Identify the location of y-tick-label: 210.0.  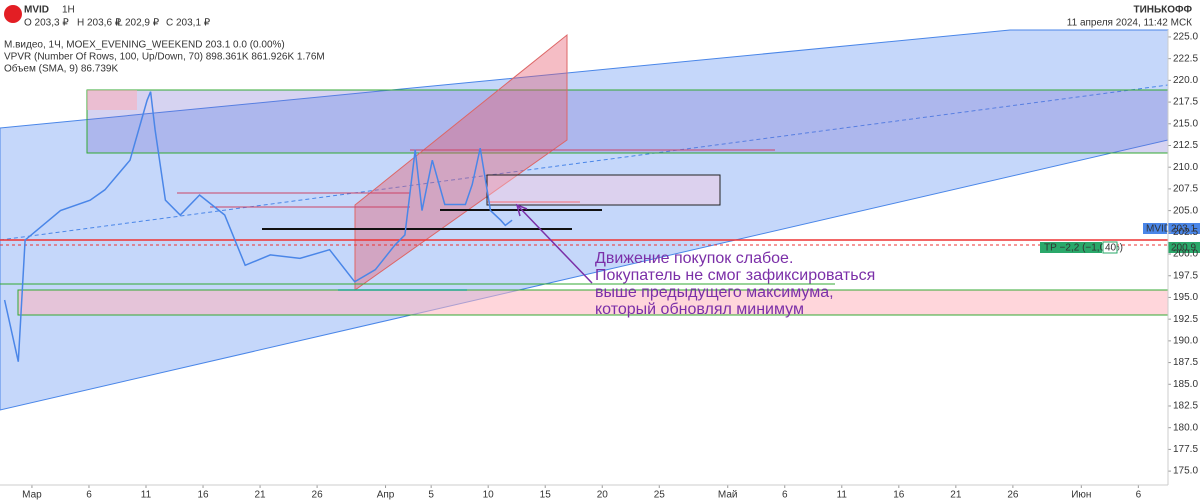
(1185, 167).